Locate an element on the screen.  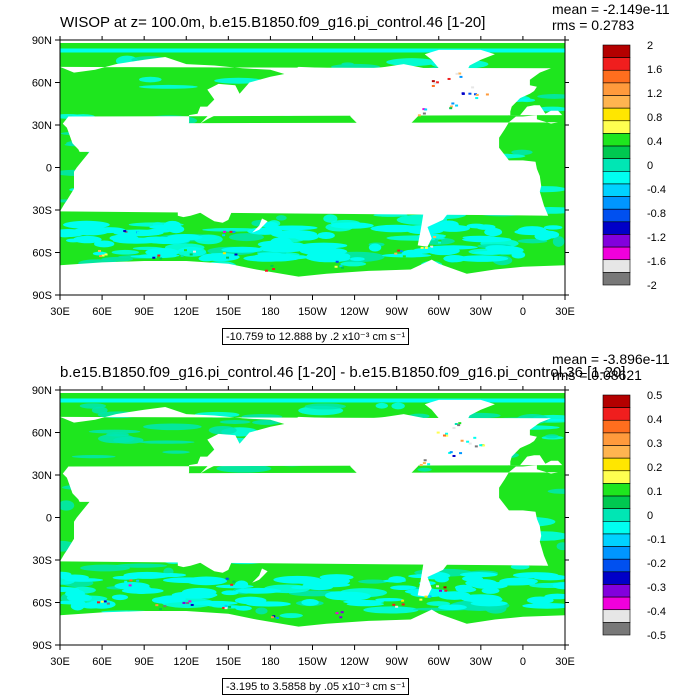
land-antarctica is located at coordinates (312, 627).